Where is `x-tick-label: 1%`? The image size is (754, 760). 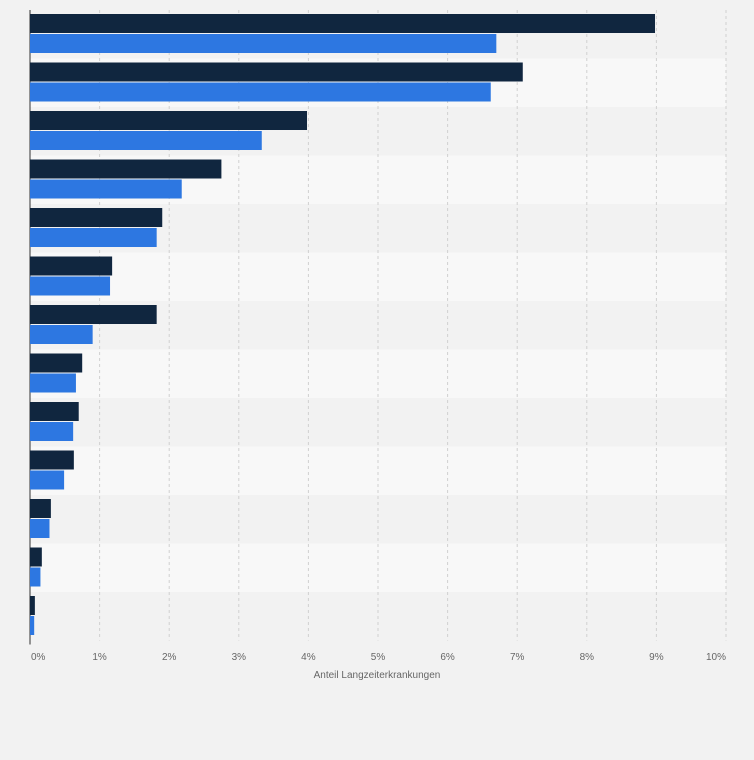 x-tick-label: 1% is located at coordinates (99, 657).